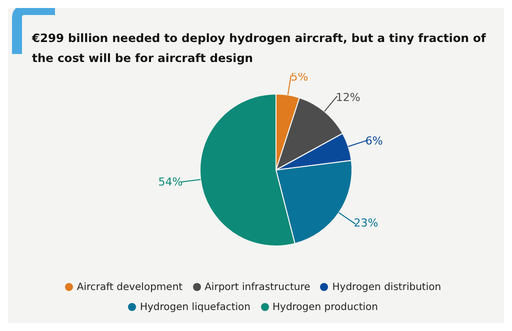 Image resolution: width=512 pixels, height=331 pixels. I want to click on chart-title: €299 billion needed to deploy hydrogen aircraft, but a tiny fraction of the cost will be for aircraft design, so click(259, 48).